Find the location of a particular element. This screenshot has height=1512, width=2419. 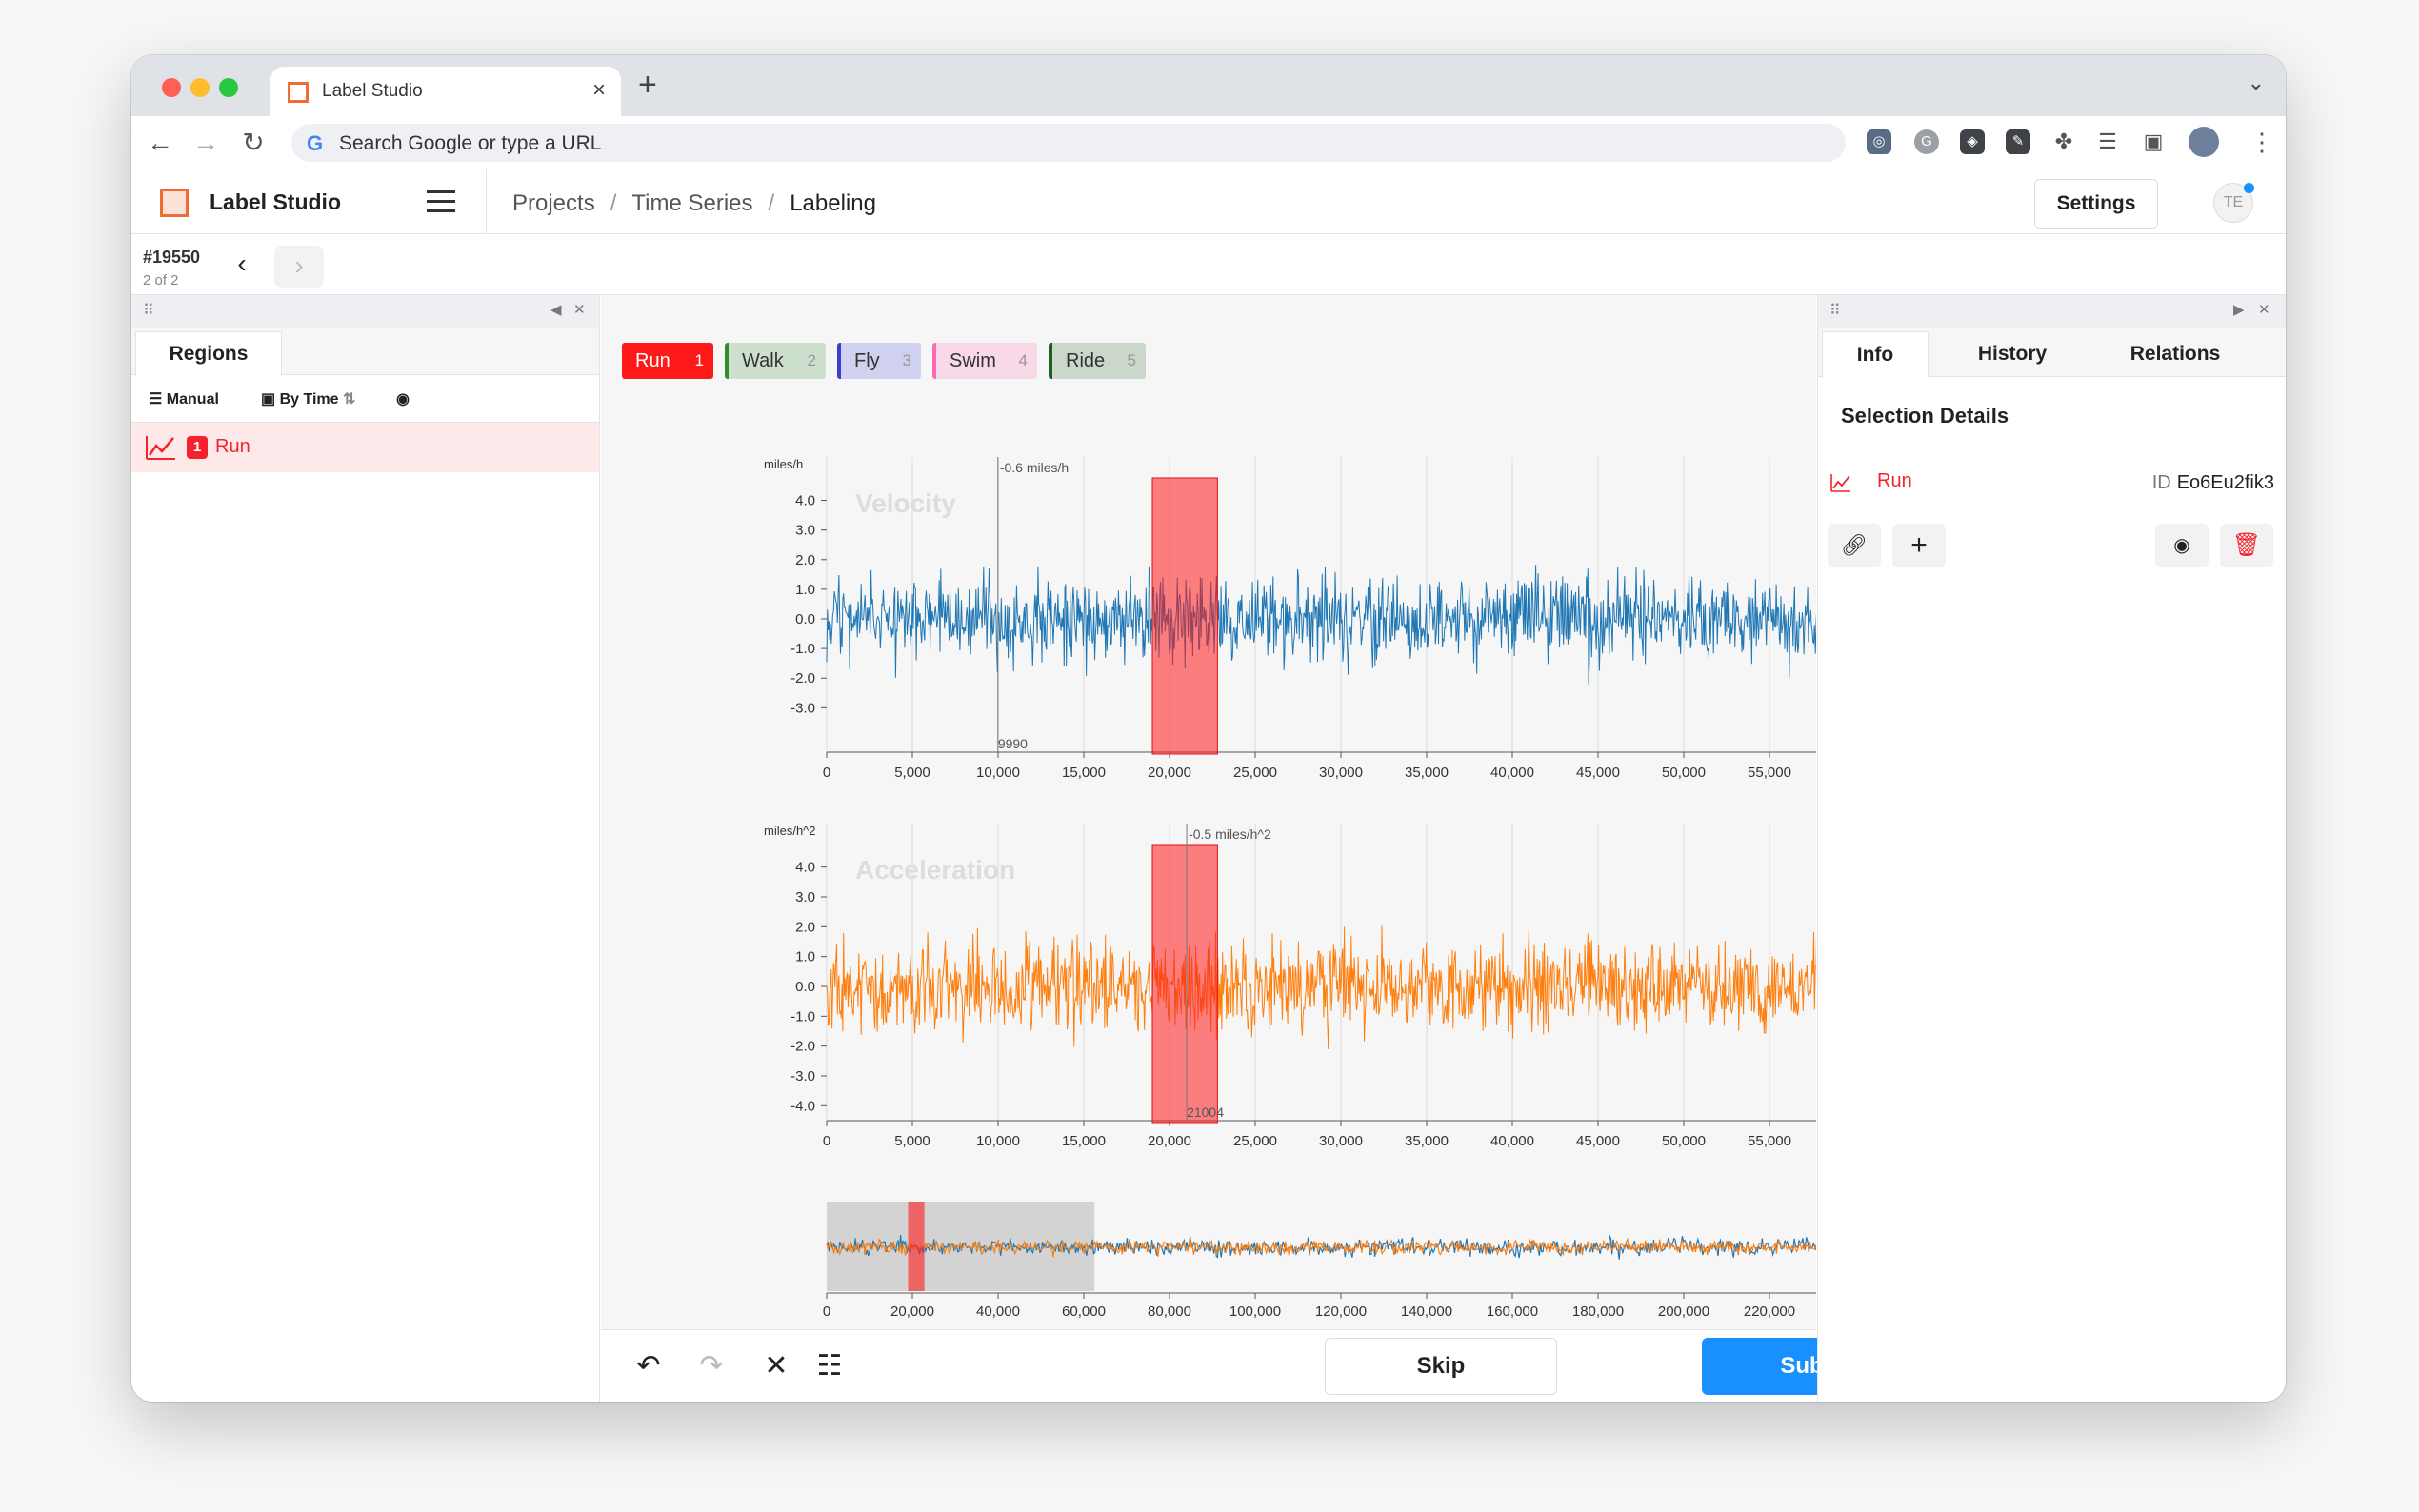

browser-tab: Label Studio × is located at coordinates (445, 91).